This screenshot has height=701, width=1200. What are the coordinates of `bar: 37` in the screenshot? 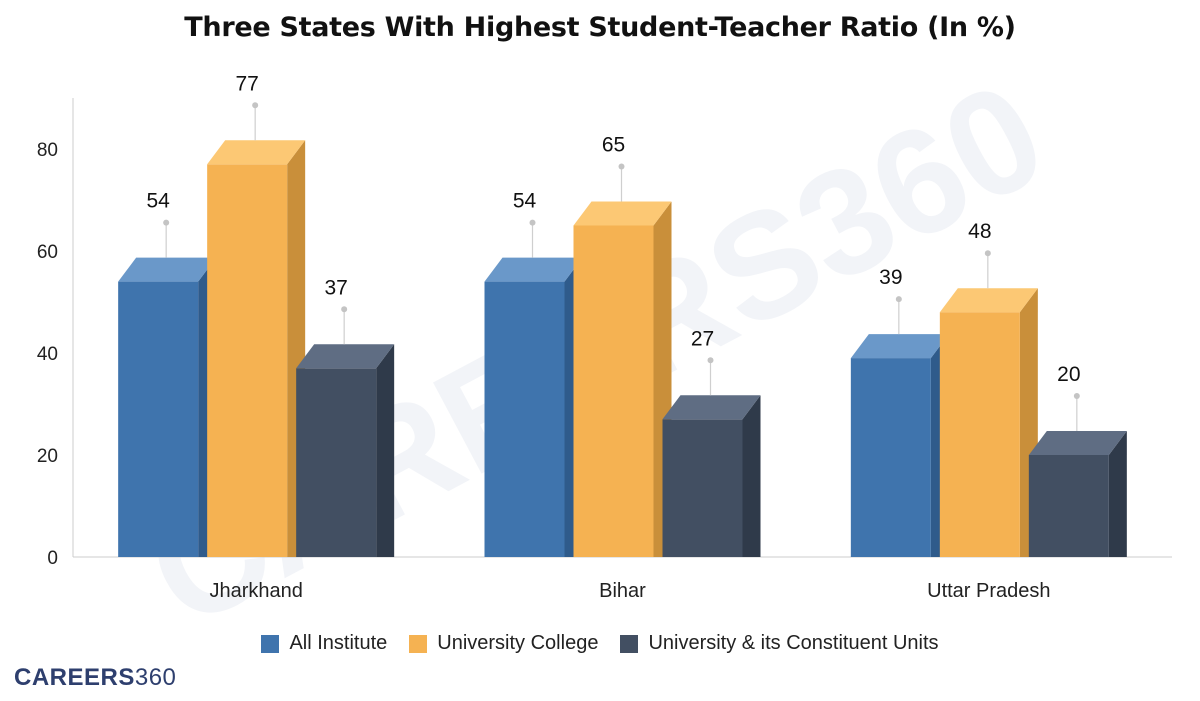 It's located at (345, 416).